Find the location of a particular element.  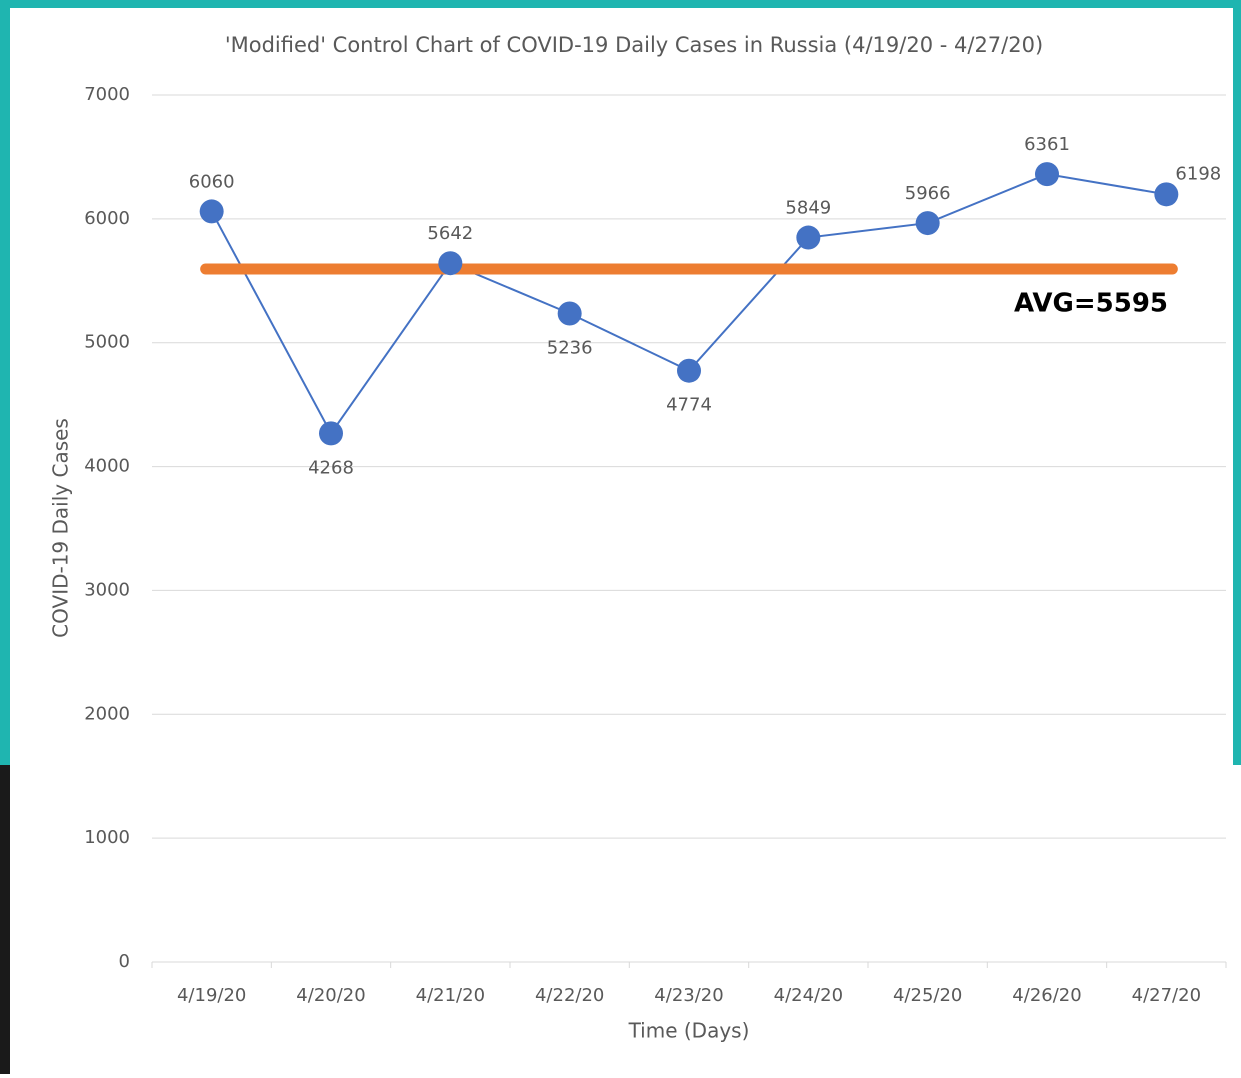

x-tick-label: 4/23/20 is located at coordinates (688, 995).